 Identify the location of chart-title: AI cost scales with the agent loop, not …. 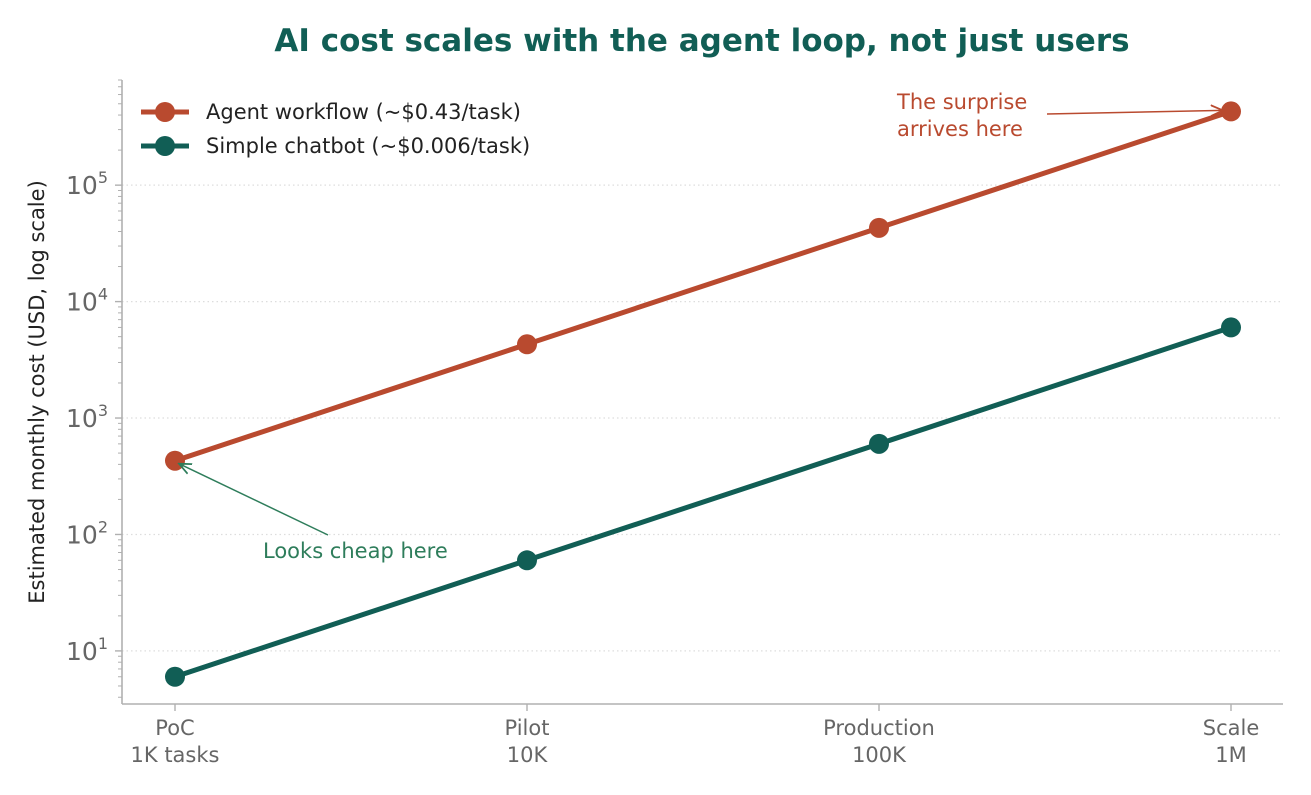
(701, 41).